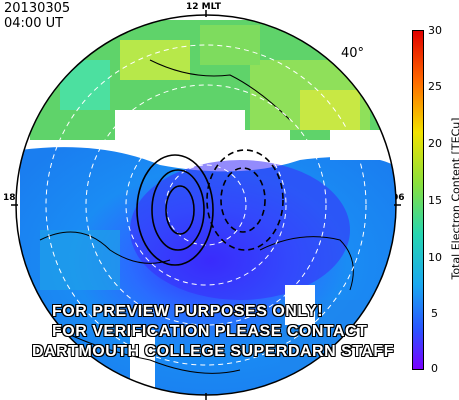 The image size is (459, 400). What do you see at coordinates (34, 23) in the screenshot?
I see `time-label: 04:00 UT` at bounding box center [34, 23].